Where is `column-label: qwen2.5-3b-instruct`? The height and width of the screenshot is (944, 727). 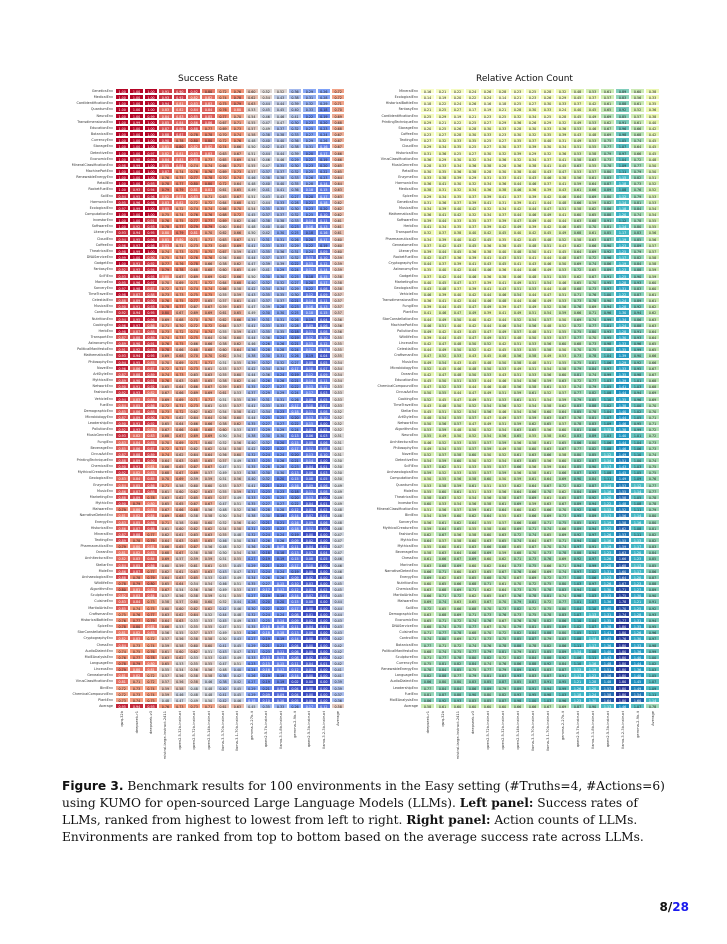
column-label: qwen2.5-3b-instruct is located at coordinates (607, 729).